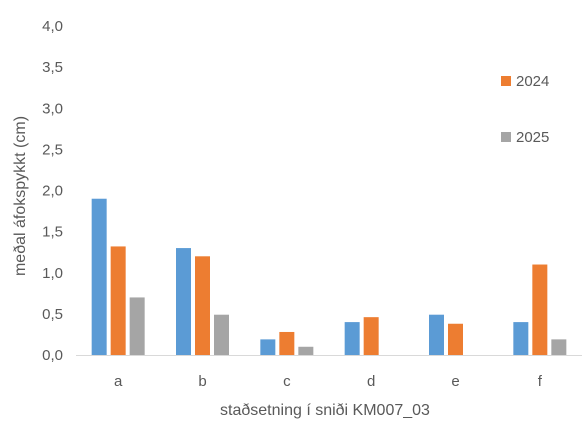 The image size is (584, 443). What do you see at coordinates (328, 381) in the screenshot?
I see `x-axis-ticks: a b c d e f` at bounding box center [328, 381].